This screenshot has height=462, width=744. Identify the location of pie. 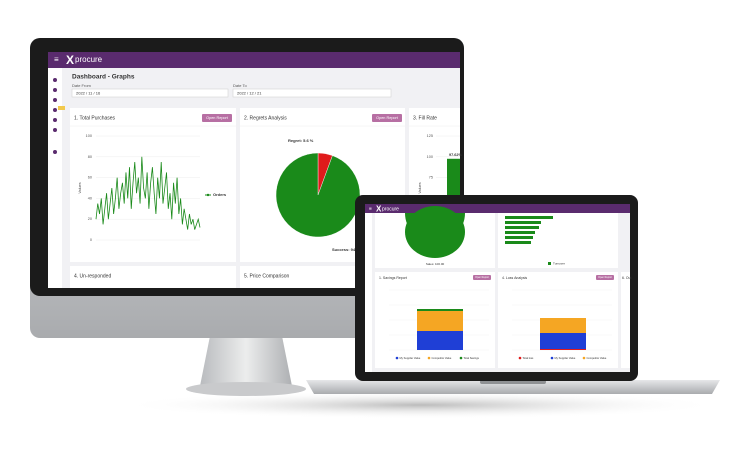
(435, 232).